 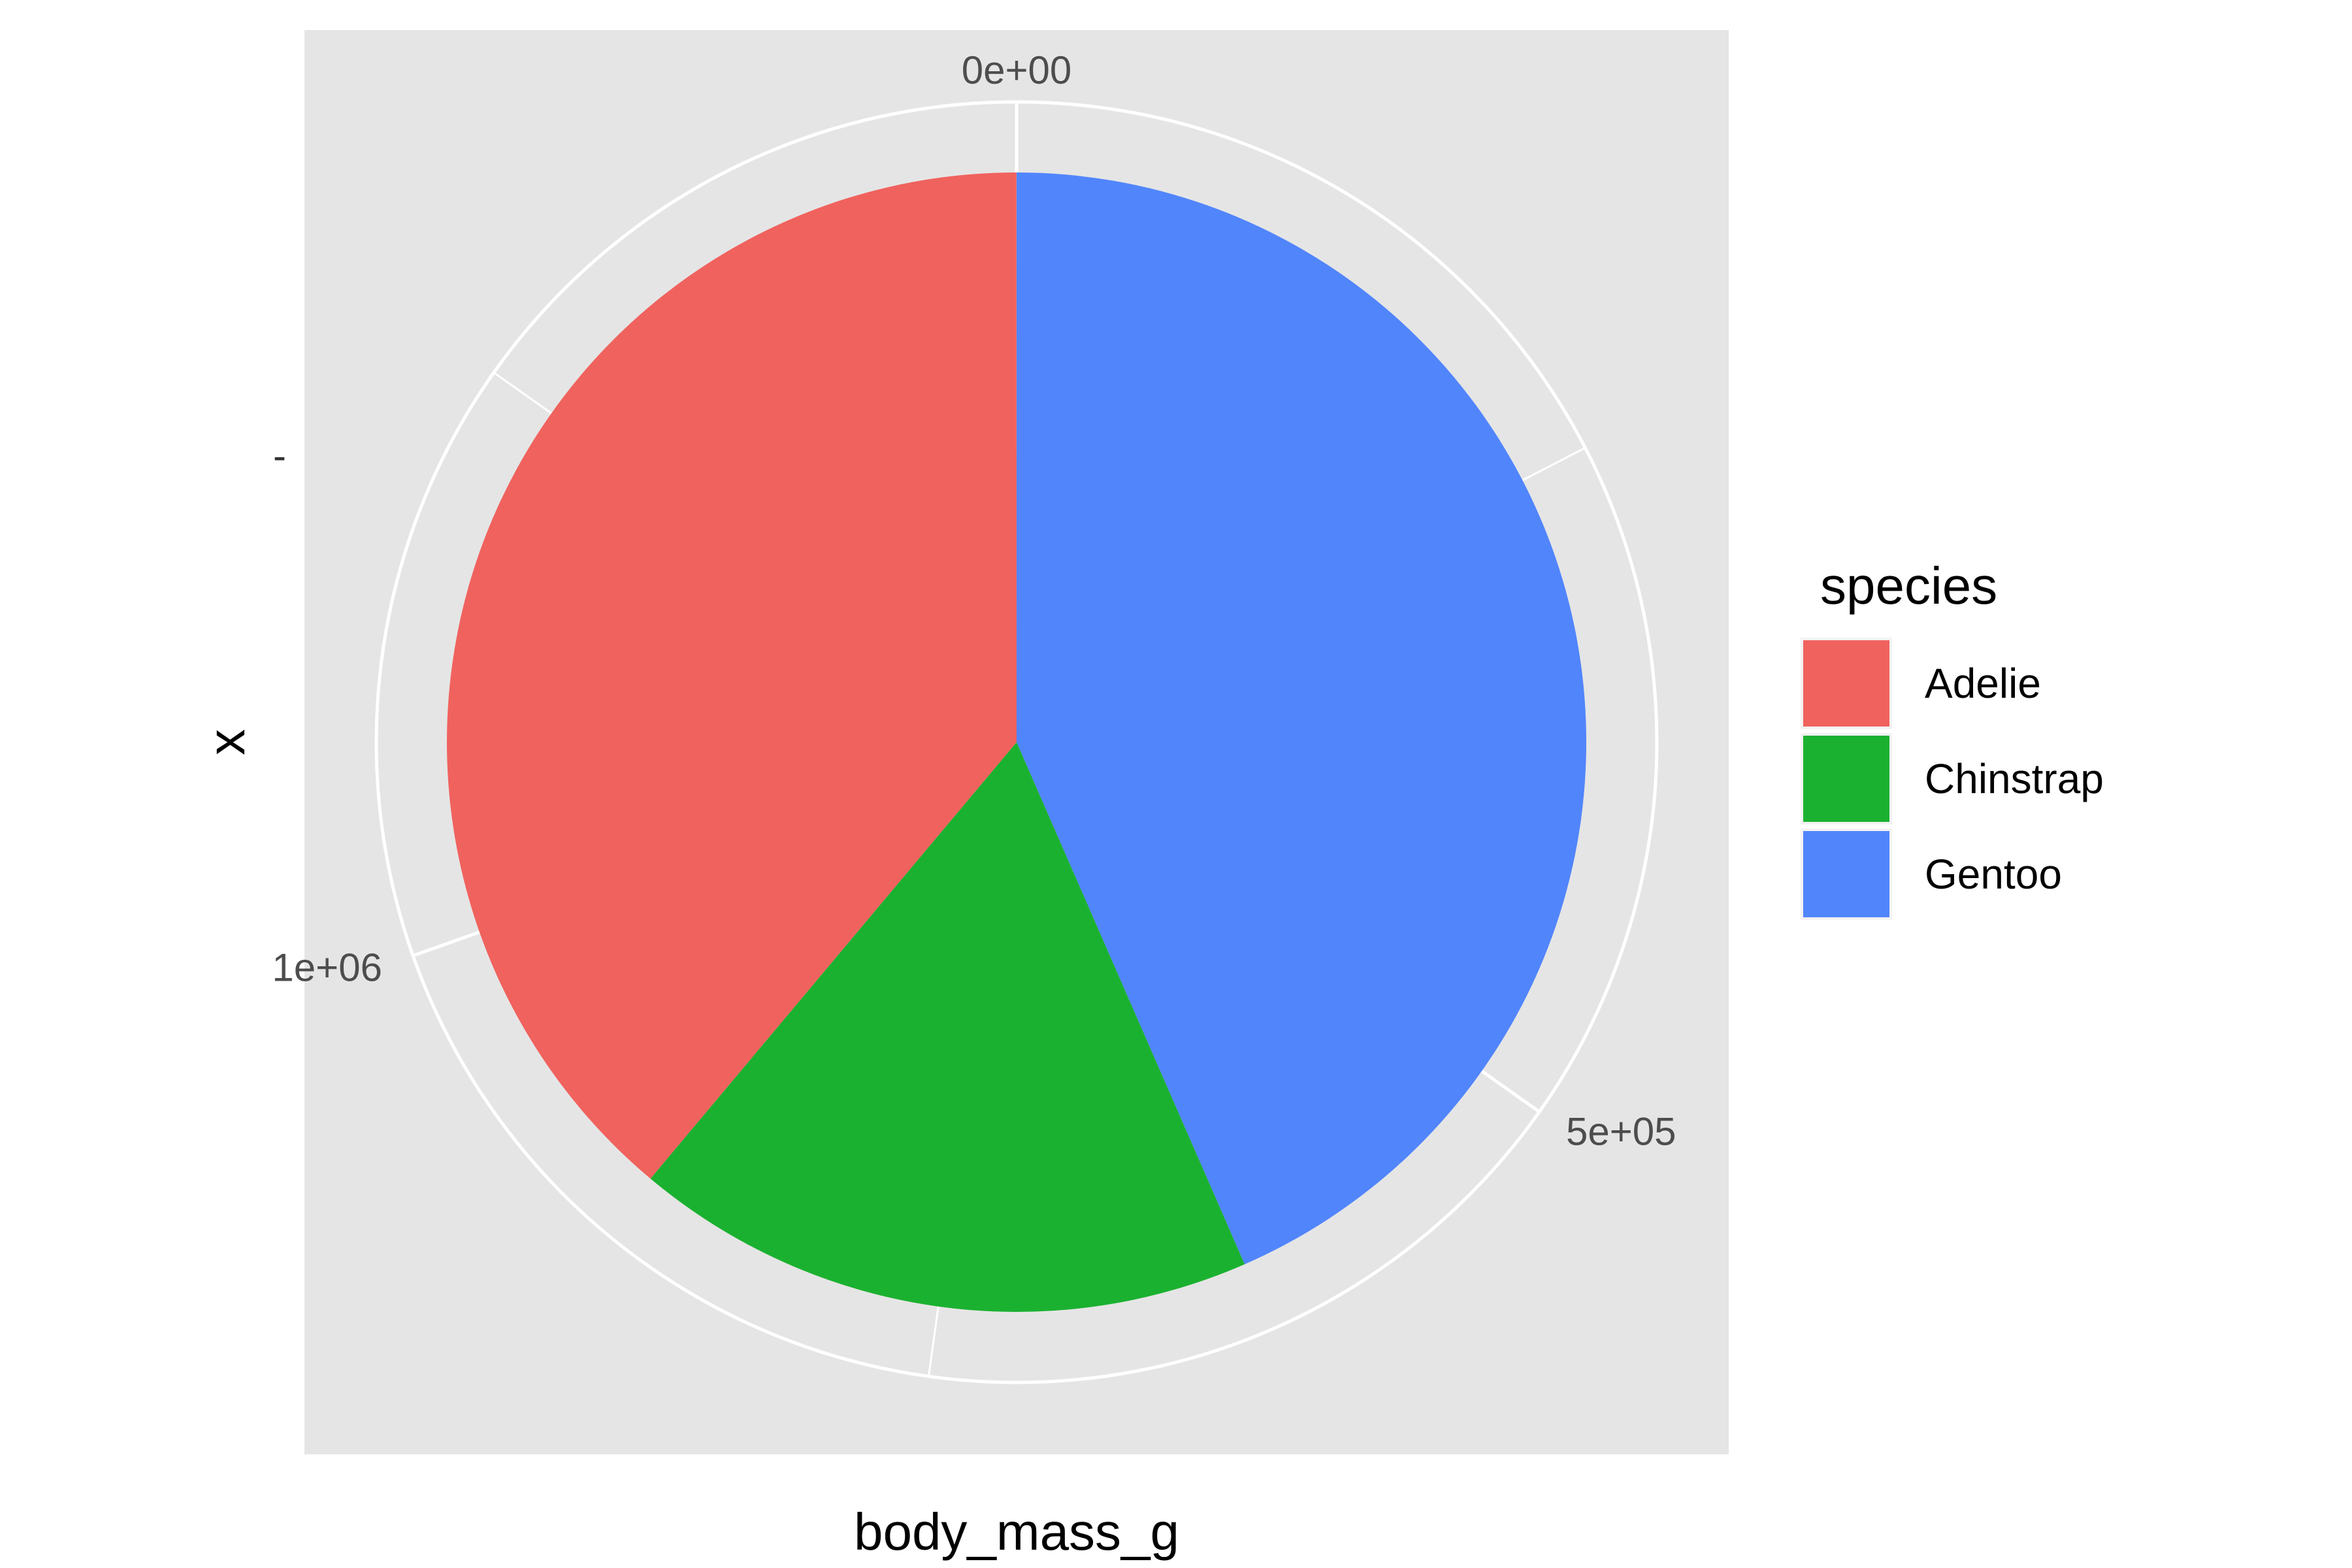 What do you see at coordinates (1846, 874) in the screenshot?
I see `legend-swatch-gentoo` at bounding box center [1846, 874].